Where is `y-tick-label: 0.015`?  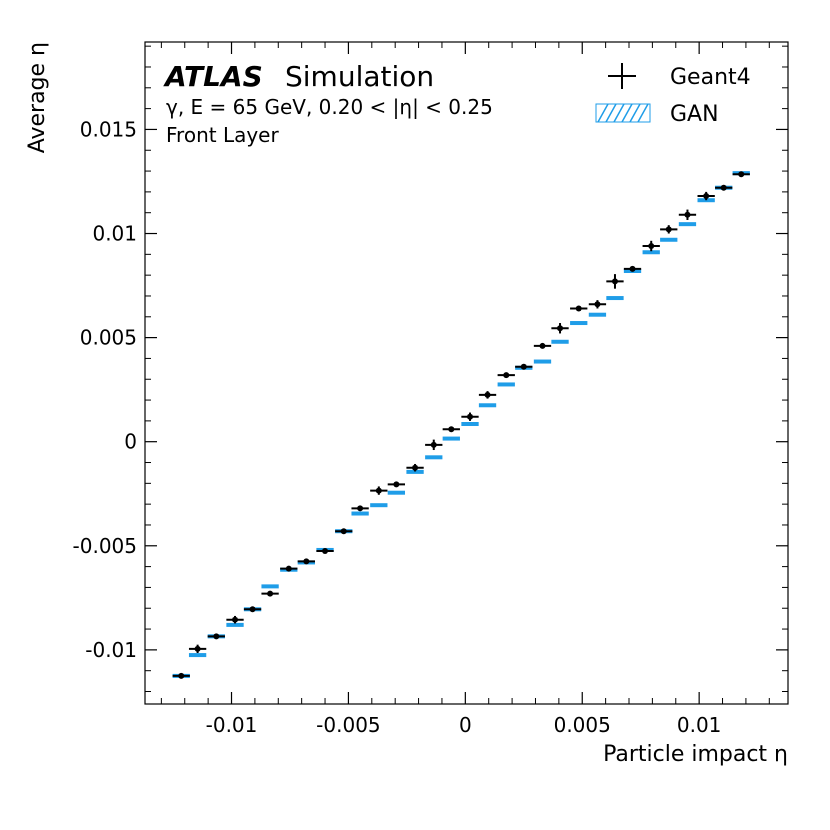
y-tick-label: 0.015 is located at coordinates (108, 129).